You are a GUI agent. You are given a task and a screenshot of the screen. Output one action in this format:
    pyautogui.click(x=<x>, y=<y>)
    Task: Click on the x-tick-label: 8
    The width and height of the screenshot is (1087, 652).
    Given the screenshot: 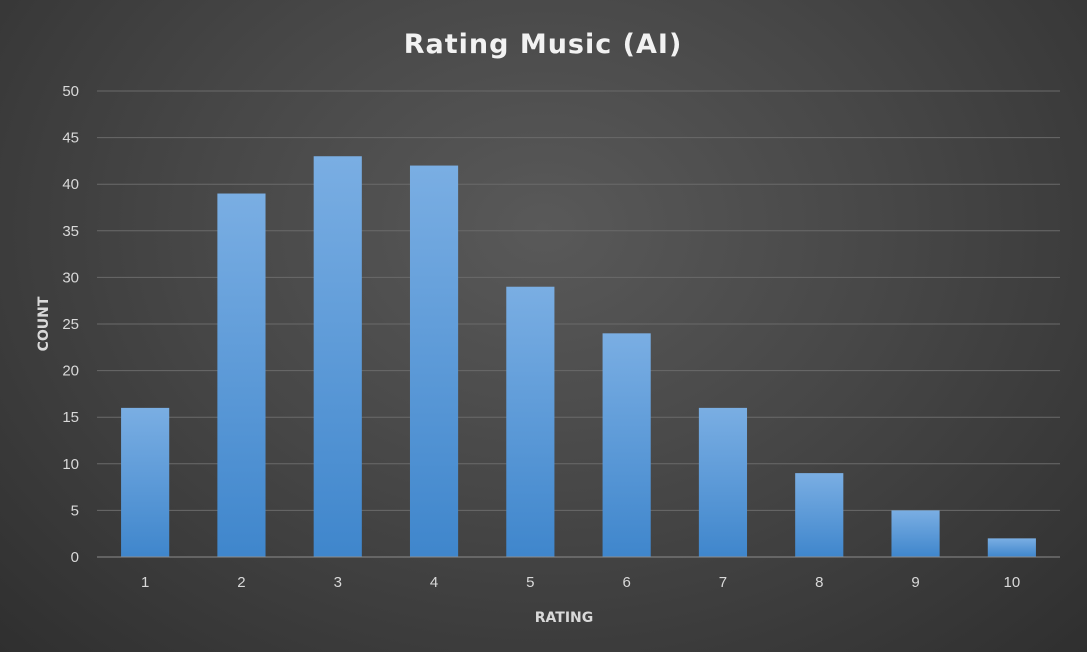 What is the action you would take?
    pyautogui.click(x=819, y=582)
    